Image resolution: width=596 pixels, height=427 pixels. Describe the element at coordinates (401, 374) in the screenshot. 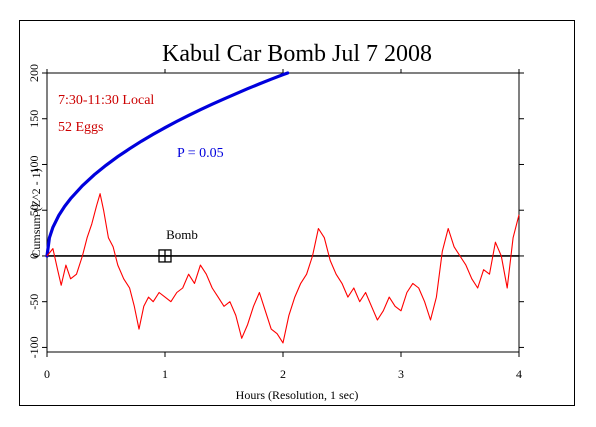

I see `x-tick-label: 3` at that location.